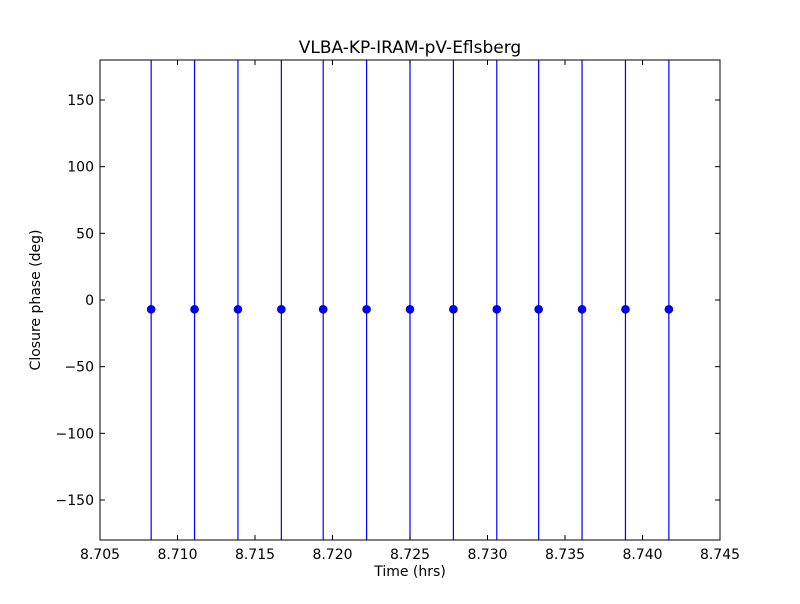 This screenshot has width=800, height=604. What do you see at coordinates (85, 234) in the screenshot?
I see `y-tick-label: 50` at bounding box center [85, 234].